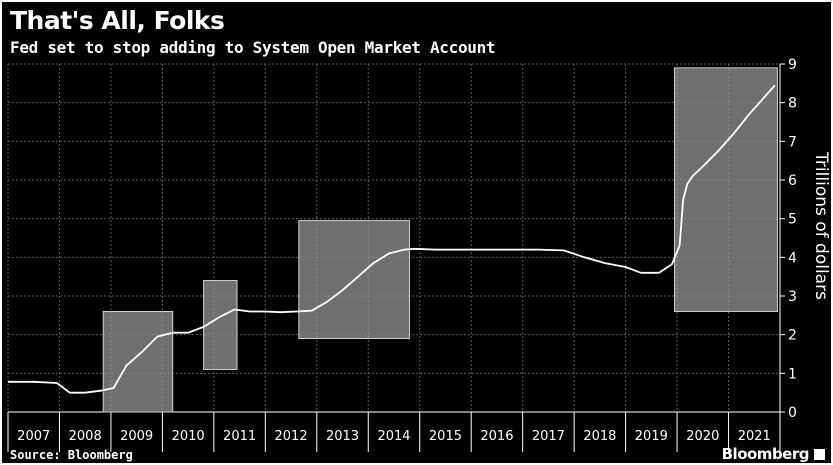 The width and height of the screenshot is (833, 465). Describe the element at coordinates (651, 436) in the screenshot. I see `x-tick-label: 2019` at that location.